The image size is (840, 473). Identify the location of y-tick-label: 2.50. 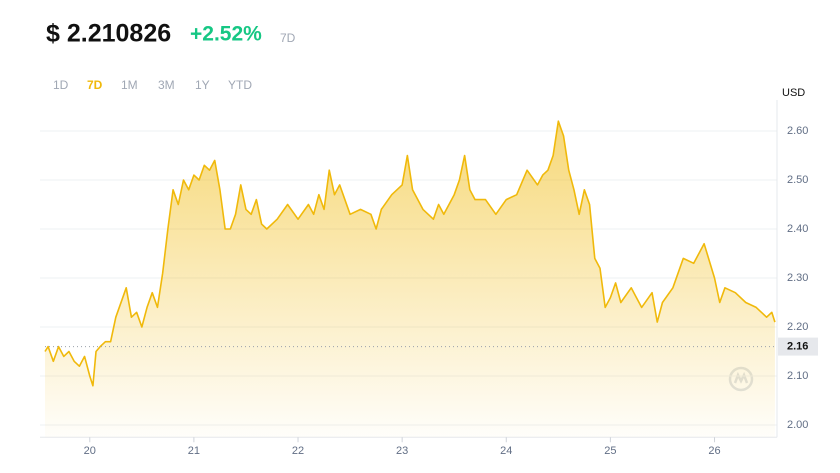
(797, 180).